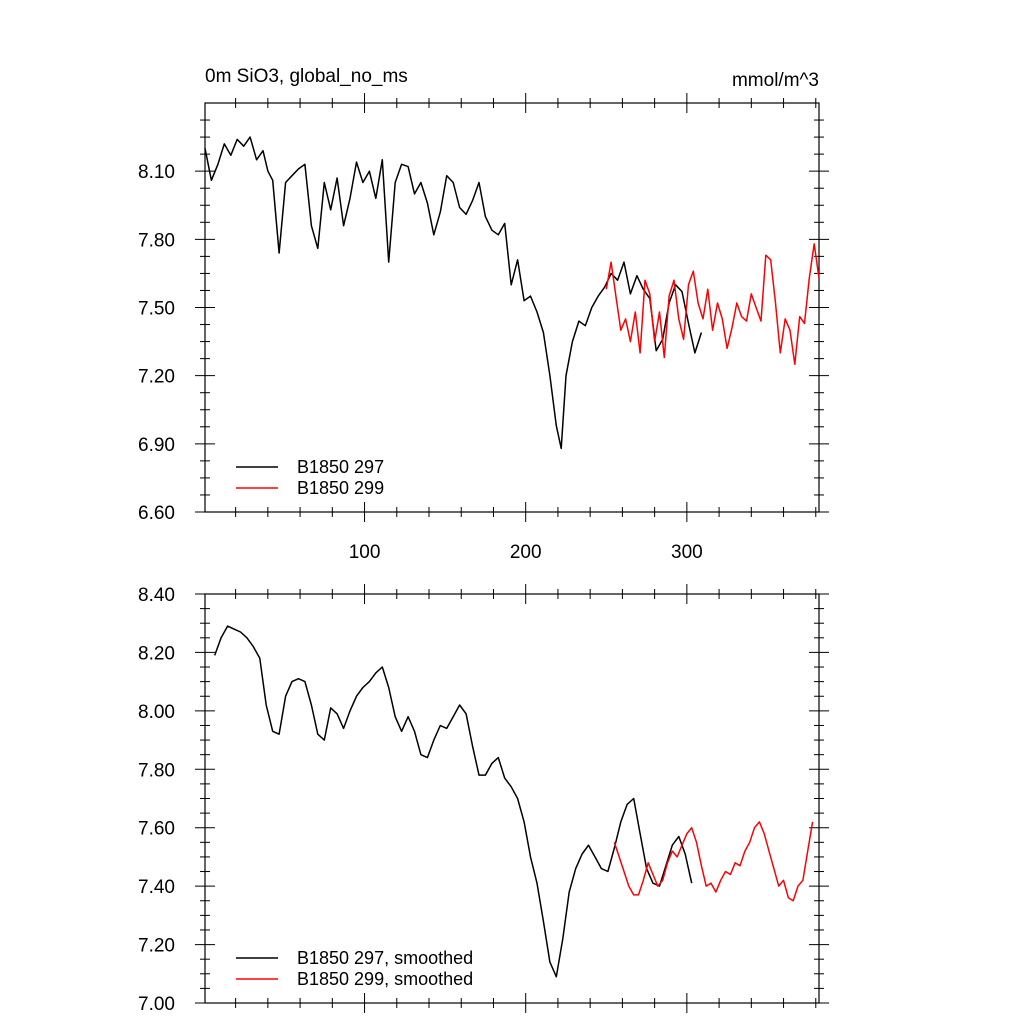 The height and width of the screenshot is (1029, 1024). I want to click on top-panel-units: mmol/m^3, so click(775, 80).